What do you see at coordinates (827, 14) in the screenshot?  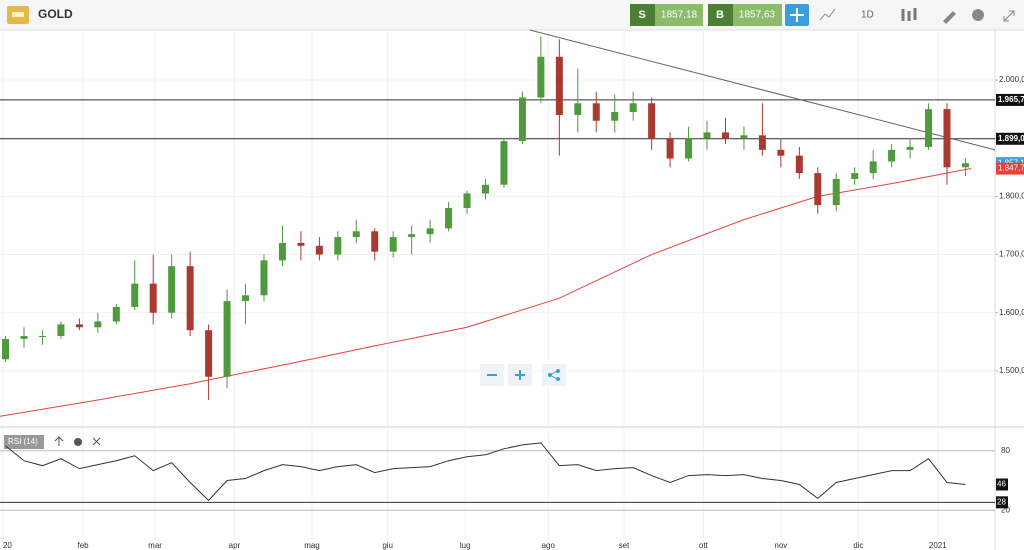 I see `chart-type-button` at bounding box center [827, 14].